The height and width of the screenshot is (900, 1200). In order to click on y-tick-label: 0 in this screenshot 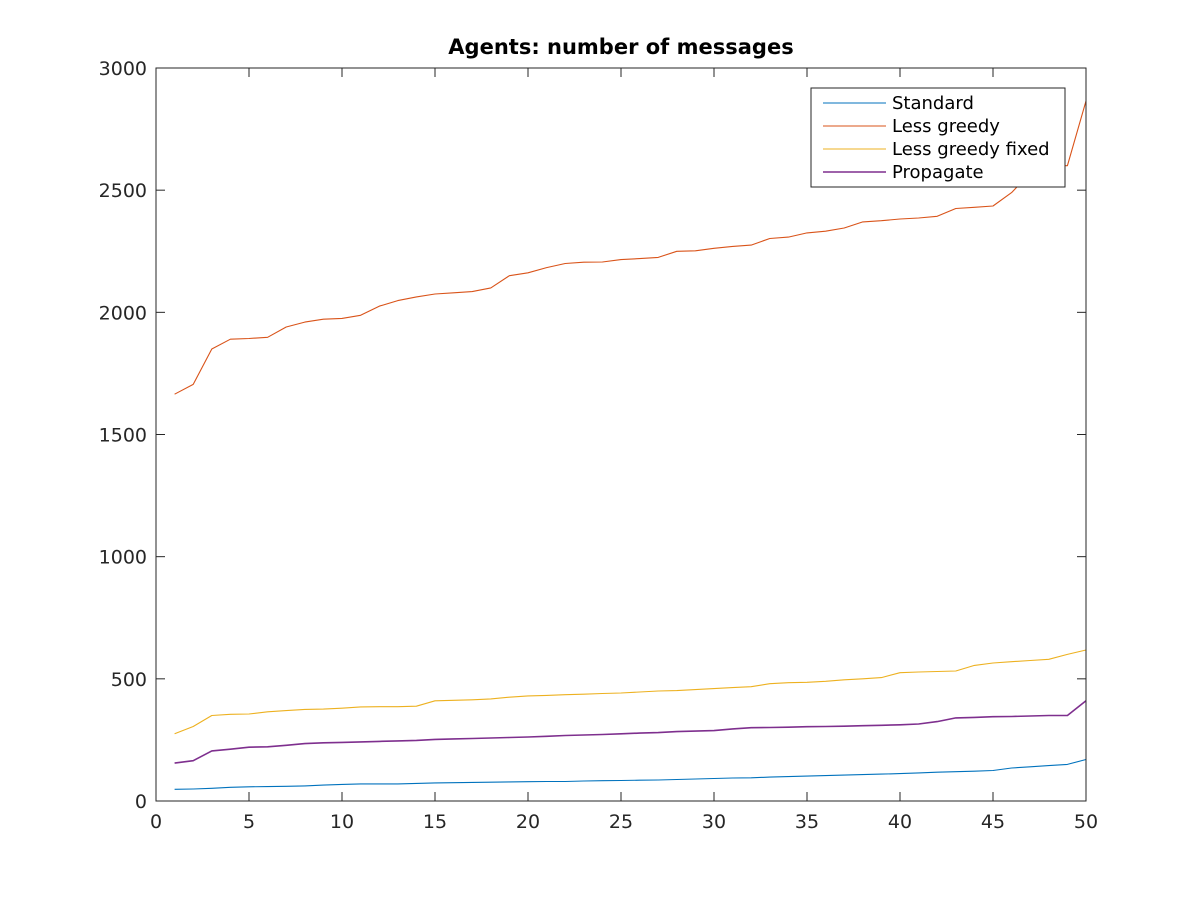, I will do `click(141, 802)`.